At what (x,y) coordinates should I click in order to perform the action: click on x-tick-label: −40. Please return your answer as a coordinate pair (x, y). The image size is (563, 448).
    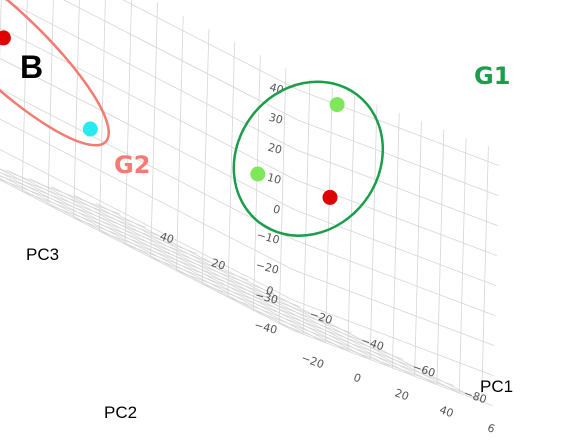
    Looking at the image, I should click on (372, 344).